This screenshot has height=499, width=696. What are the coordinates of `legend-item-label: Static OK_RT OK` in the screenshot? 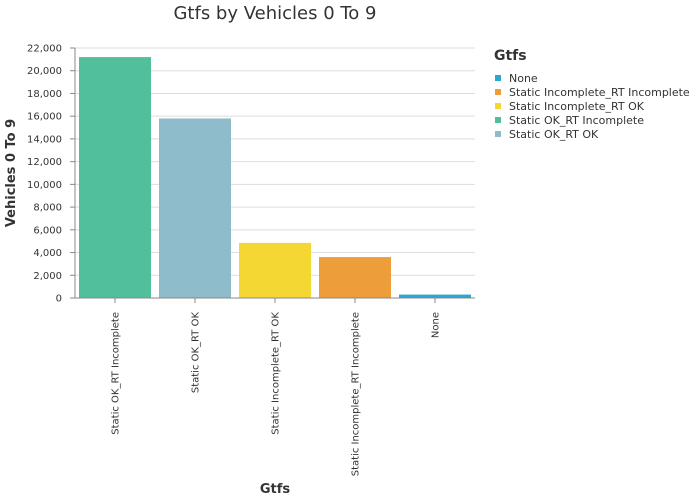 It's located at (554, 134).